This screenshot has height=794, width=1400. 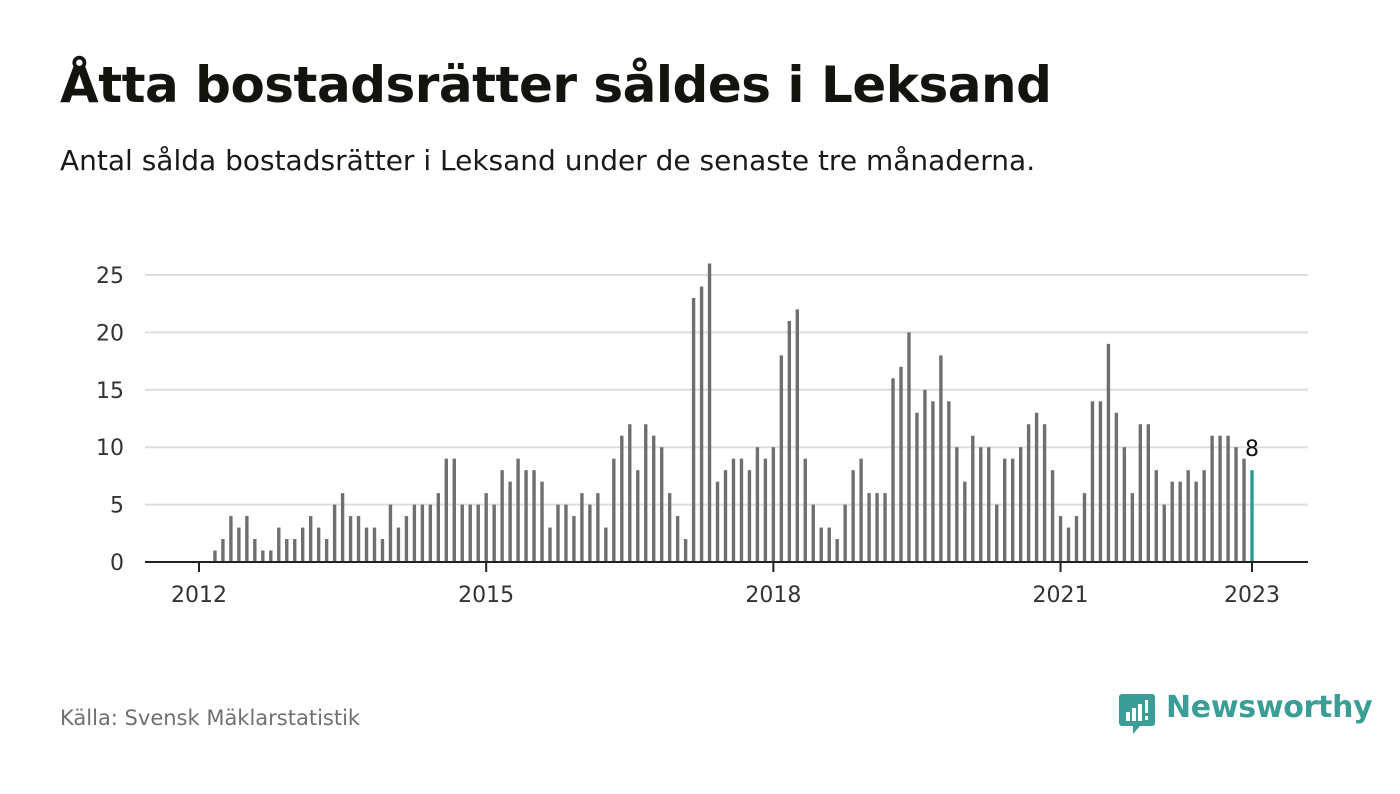 What do you see at coordinates (117, 563) in the screenshot?
I see `y-tick-label: 0` at bounding box center [117, 563].